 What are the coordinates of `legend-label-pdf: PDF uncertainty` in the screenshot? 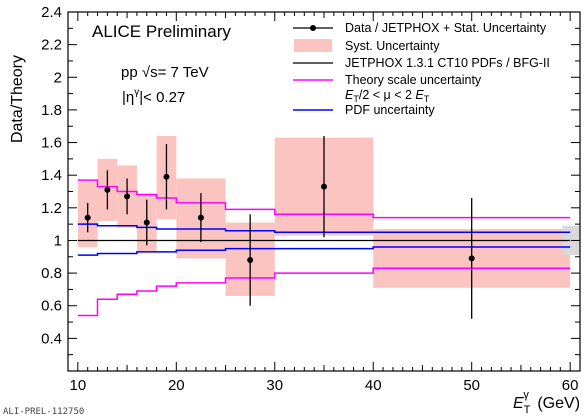 It's located at (390, 110).